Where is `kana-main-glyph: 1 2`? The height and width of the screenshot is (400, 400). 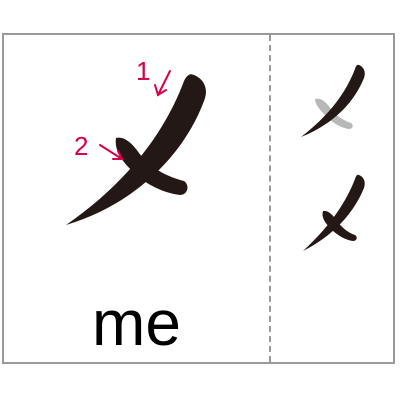 kana-main-glyph: 1 2 is located at coordinates (136, 140).